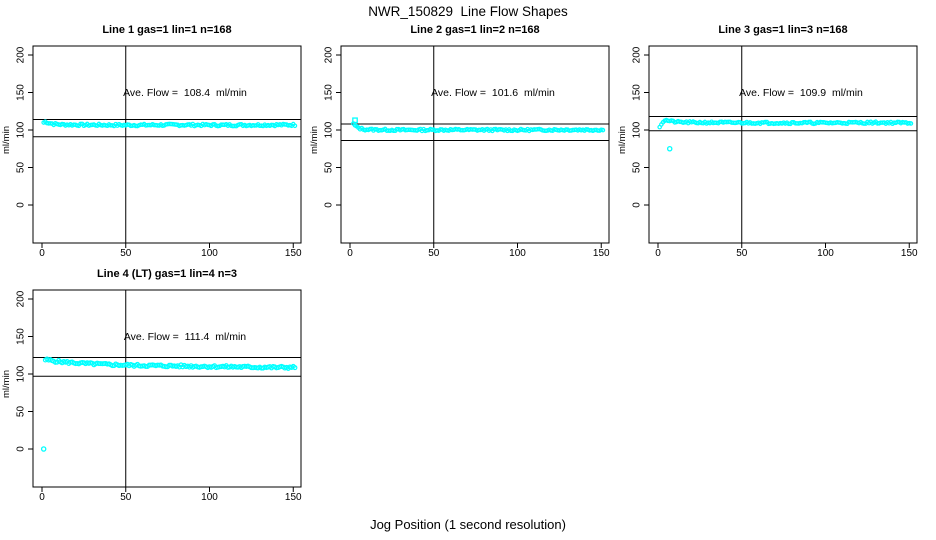 This screenshot has height=540, width=936. Describe the element at coordinates (166, 30) in the screenshot. I see `panel-title: Line 1 gas=1 lin=1 n=168` at that location.